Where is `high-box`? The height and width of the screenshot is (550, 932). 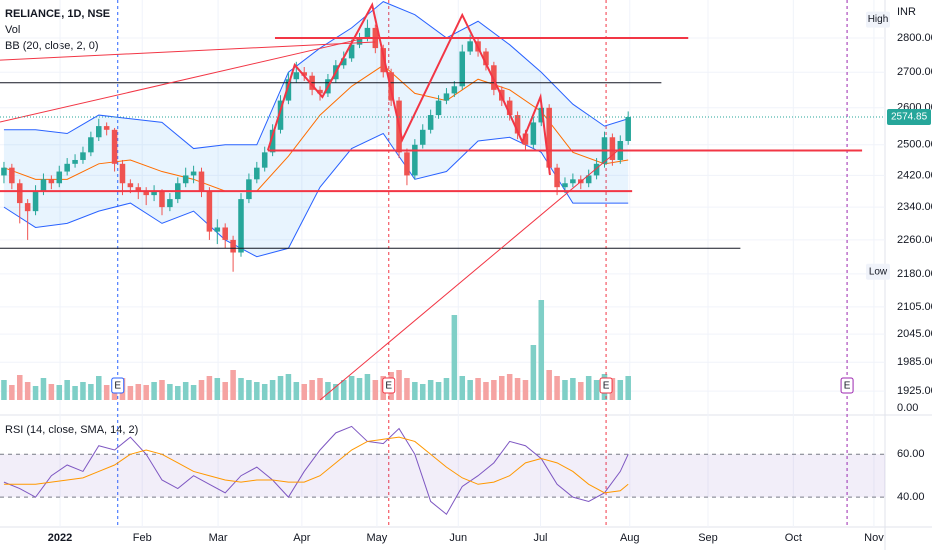
high-box is located at coordinates (878, 19).